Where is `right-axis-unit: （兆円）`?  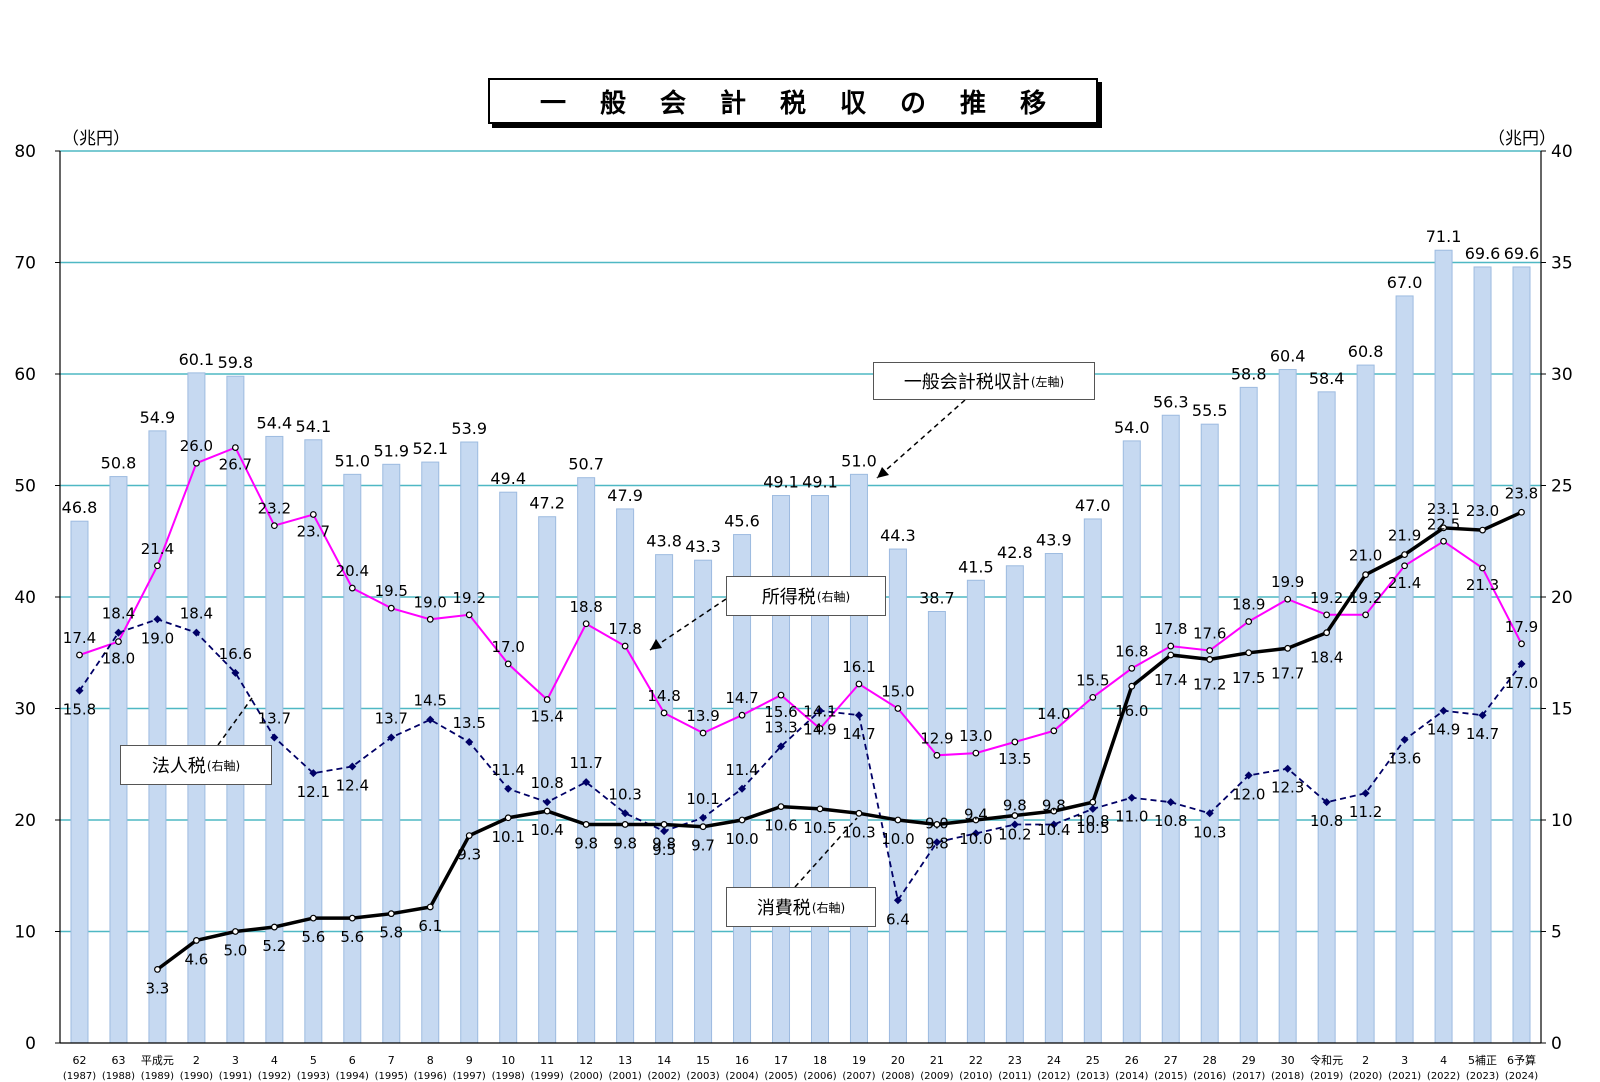 right-axis-unit: （兆円） is located at coordinates (1522, 139).